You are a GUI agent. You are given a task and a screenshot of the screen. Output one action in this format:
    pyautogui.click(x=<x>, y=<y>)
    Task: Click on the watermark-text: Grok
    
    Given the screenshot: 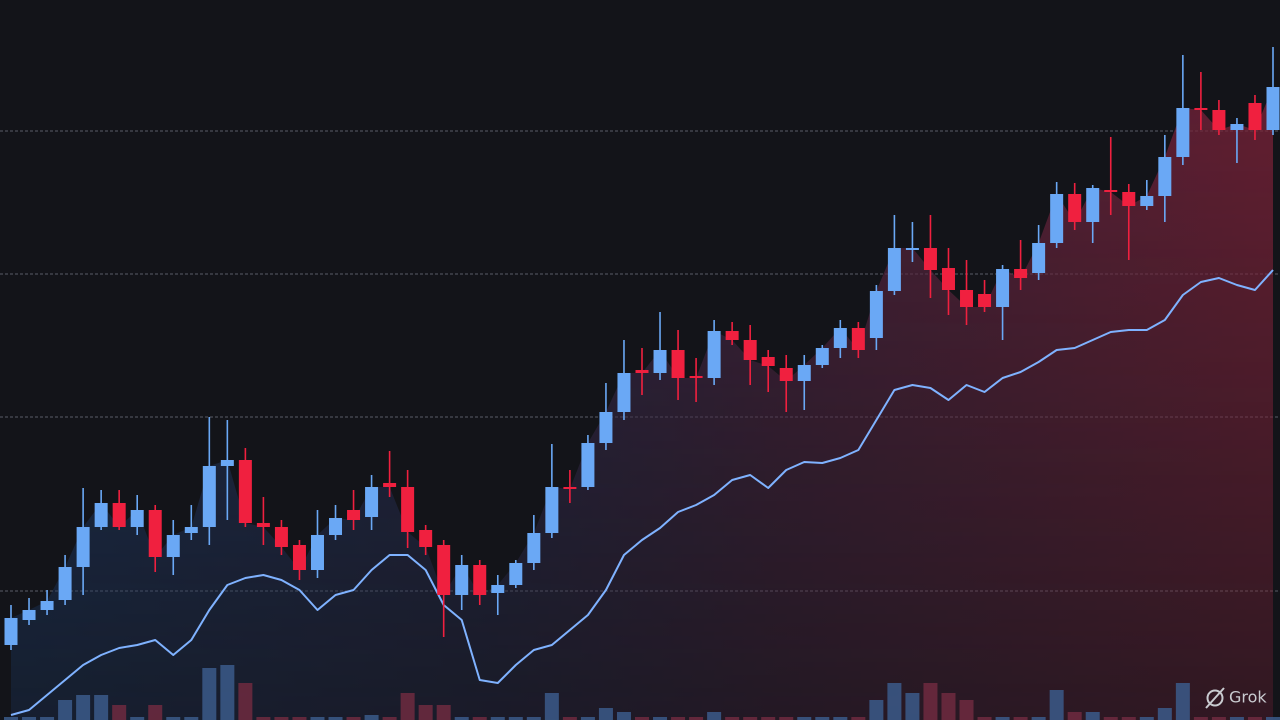 What is the action you would take?
    pyautogui.click(x=1248, y=697)
    